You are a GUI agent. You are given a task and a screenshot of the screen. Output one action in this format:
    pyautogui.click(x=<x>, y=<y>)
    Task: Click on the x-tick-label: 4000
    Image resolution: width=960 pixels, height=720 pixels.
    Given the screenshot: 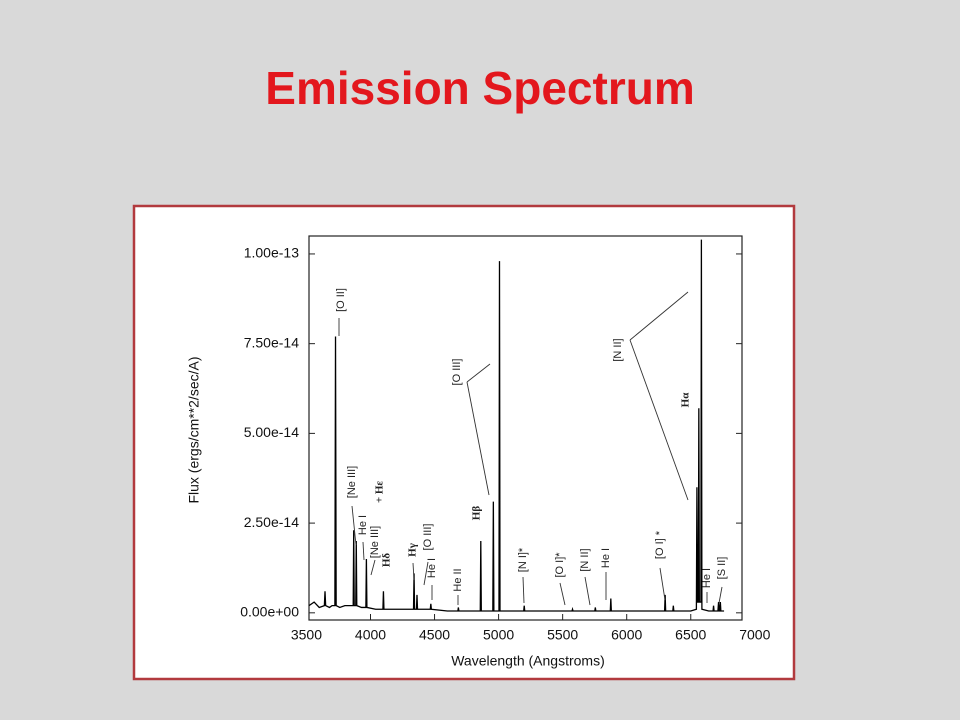 What is the action you would take?
    pyautogui.click(x=370, y=635)
    